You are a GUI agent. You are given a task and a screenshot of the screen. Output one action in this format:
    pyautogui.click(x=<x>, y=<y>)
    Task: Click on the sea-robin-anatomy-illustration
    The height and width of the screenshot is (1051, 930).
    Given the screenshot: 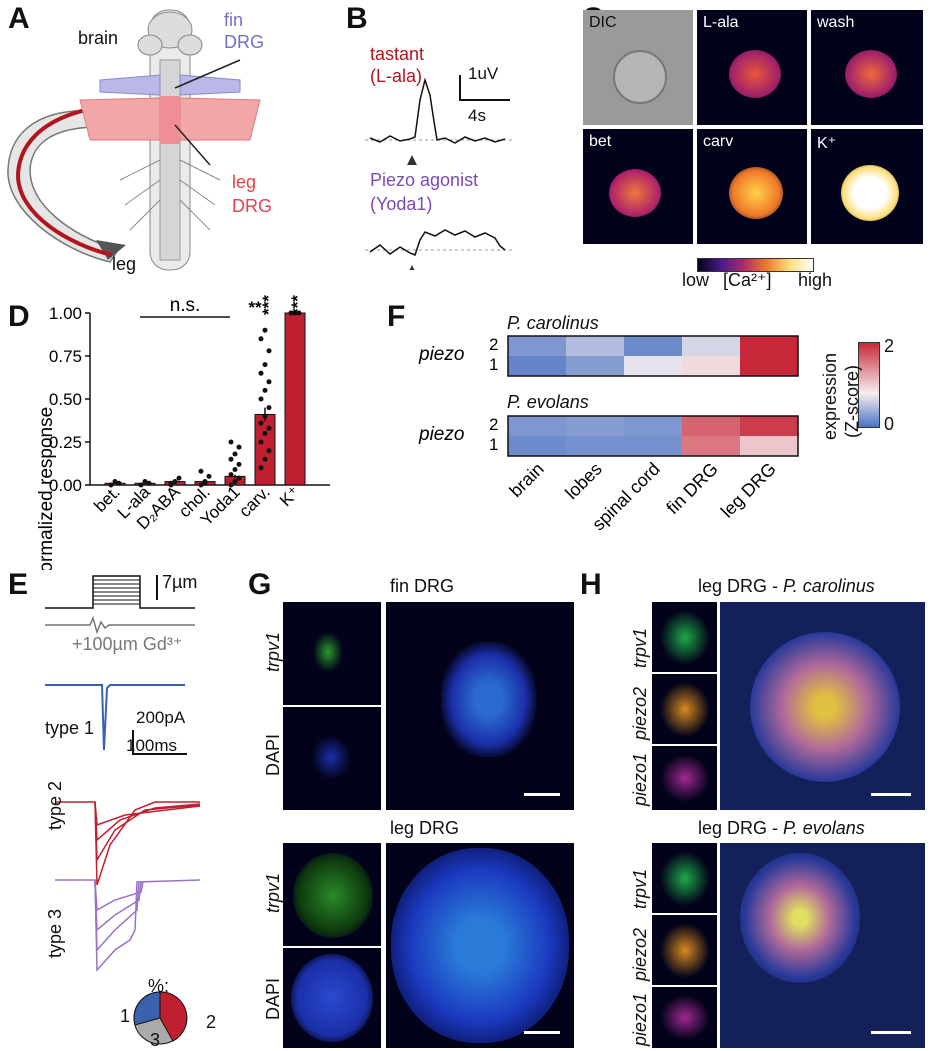 What is the action you would take?
    pyautogui.click(x=134, y=140)
    